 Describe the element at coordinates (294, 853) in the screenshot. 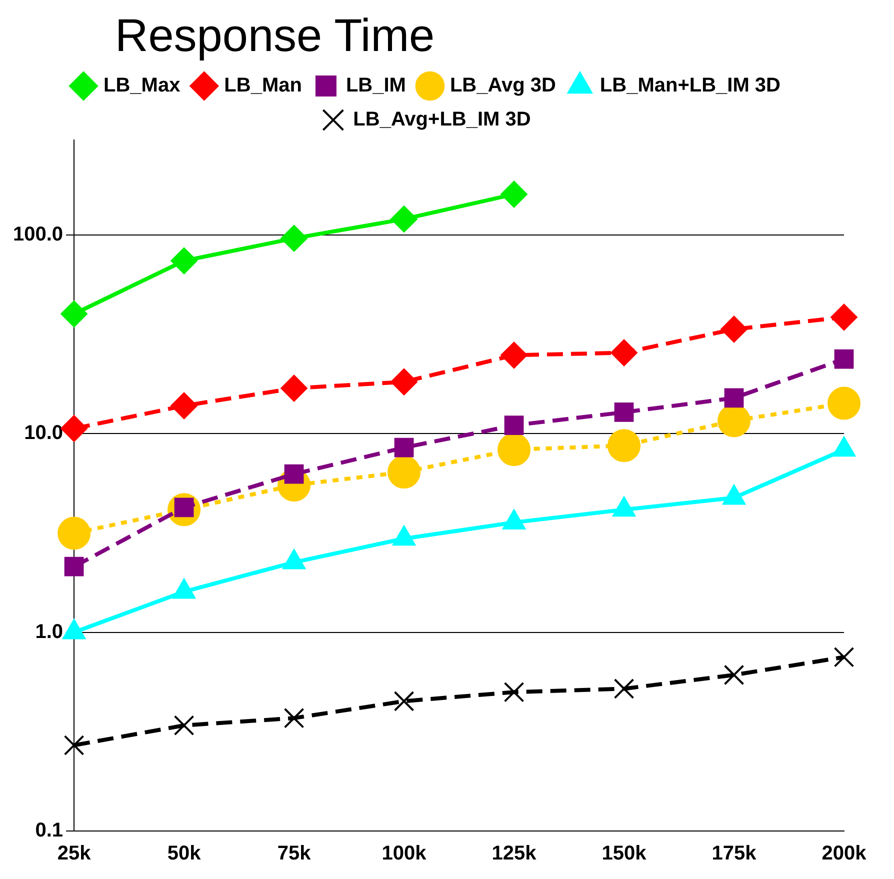

I see `x-tick-label: 75k` at that location.